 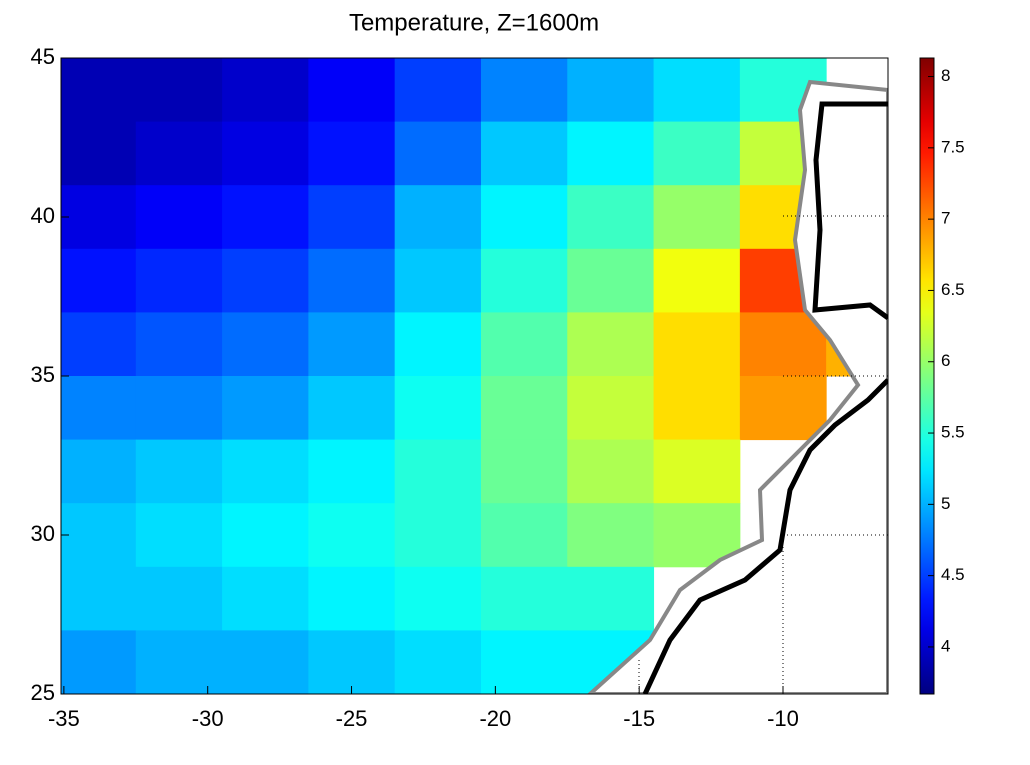 I want to click on x-tick-label: -30, so click(x=208, y=718).